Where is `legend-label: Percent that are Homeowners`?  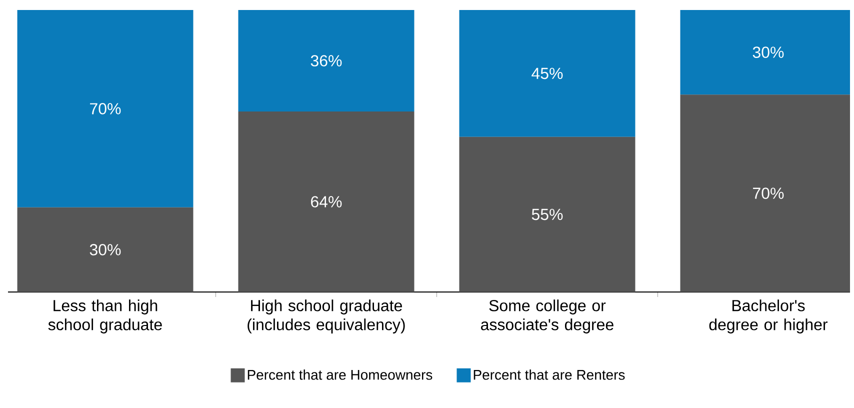 legend-label: Percent that are Homeowners is located at coordinates (340, 375).